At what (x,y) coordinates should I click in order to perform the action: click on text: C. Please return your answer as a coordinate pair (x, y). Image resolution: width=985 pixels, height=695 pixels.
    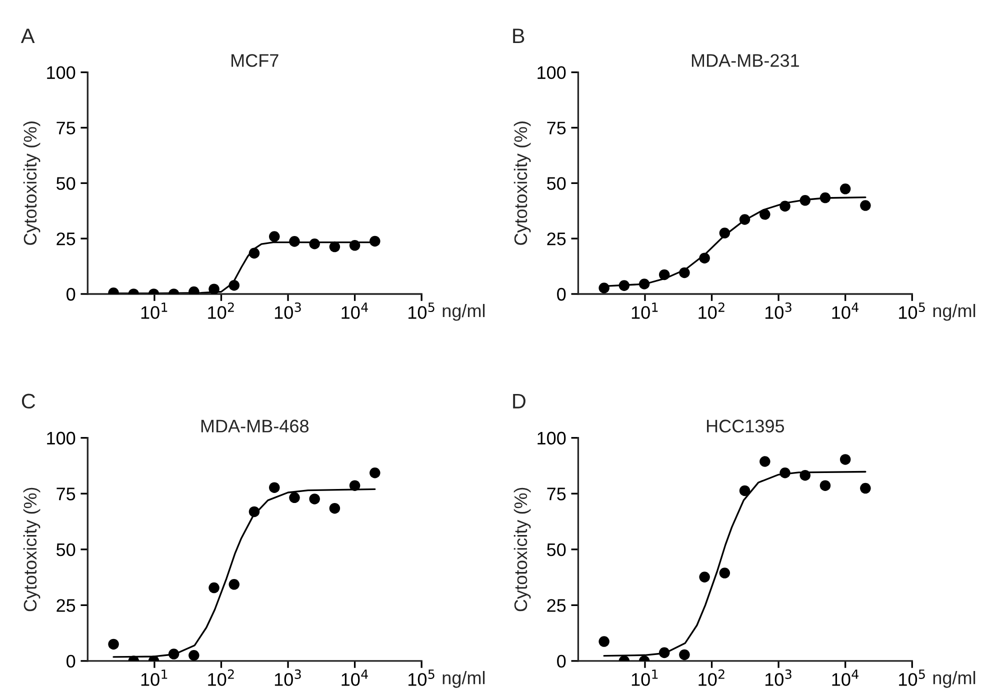
    Looking at the image, I should click on (29, 401).